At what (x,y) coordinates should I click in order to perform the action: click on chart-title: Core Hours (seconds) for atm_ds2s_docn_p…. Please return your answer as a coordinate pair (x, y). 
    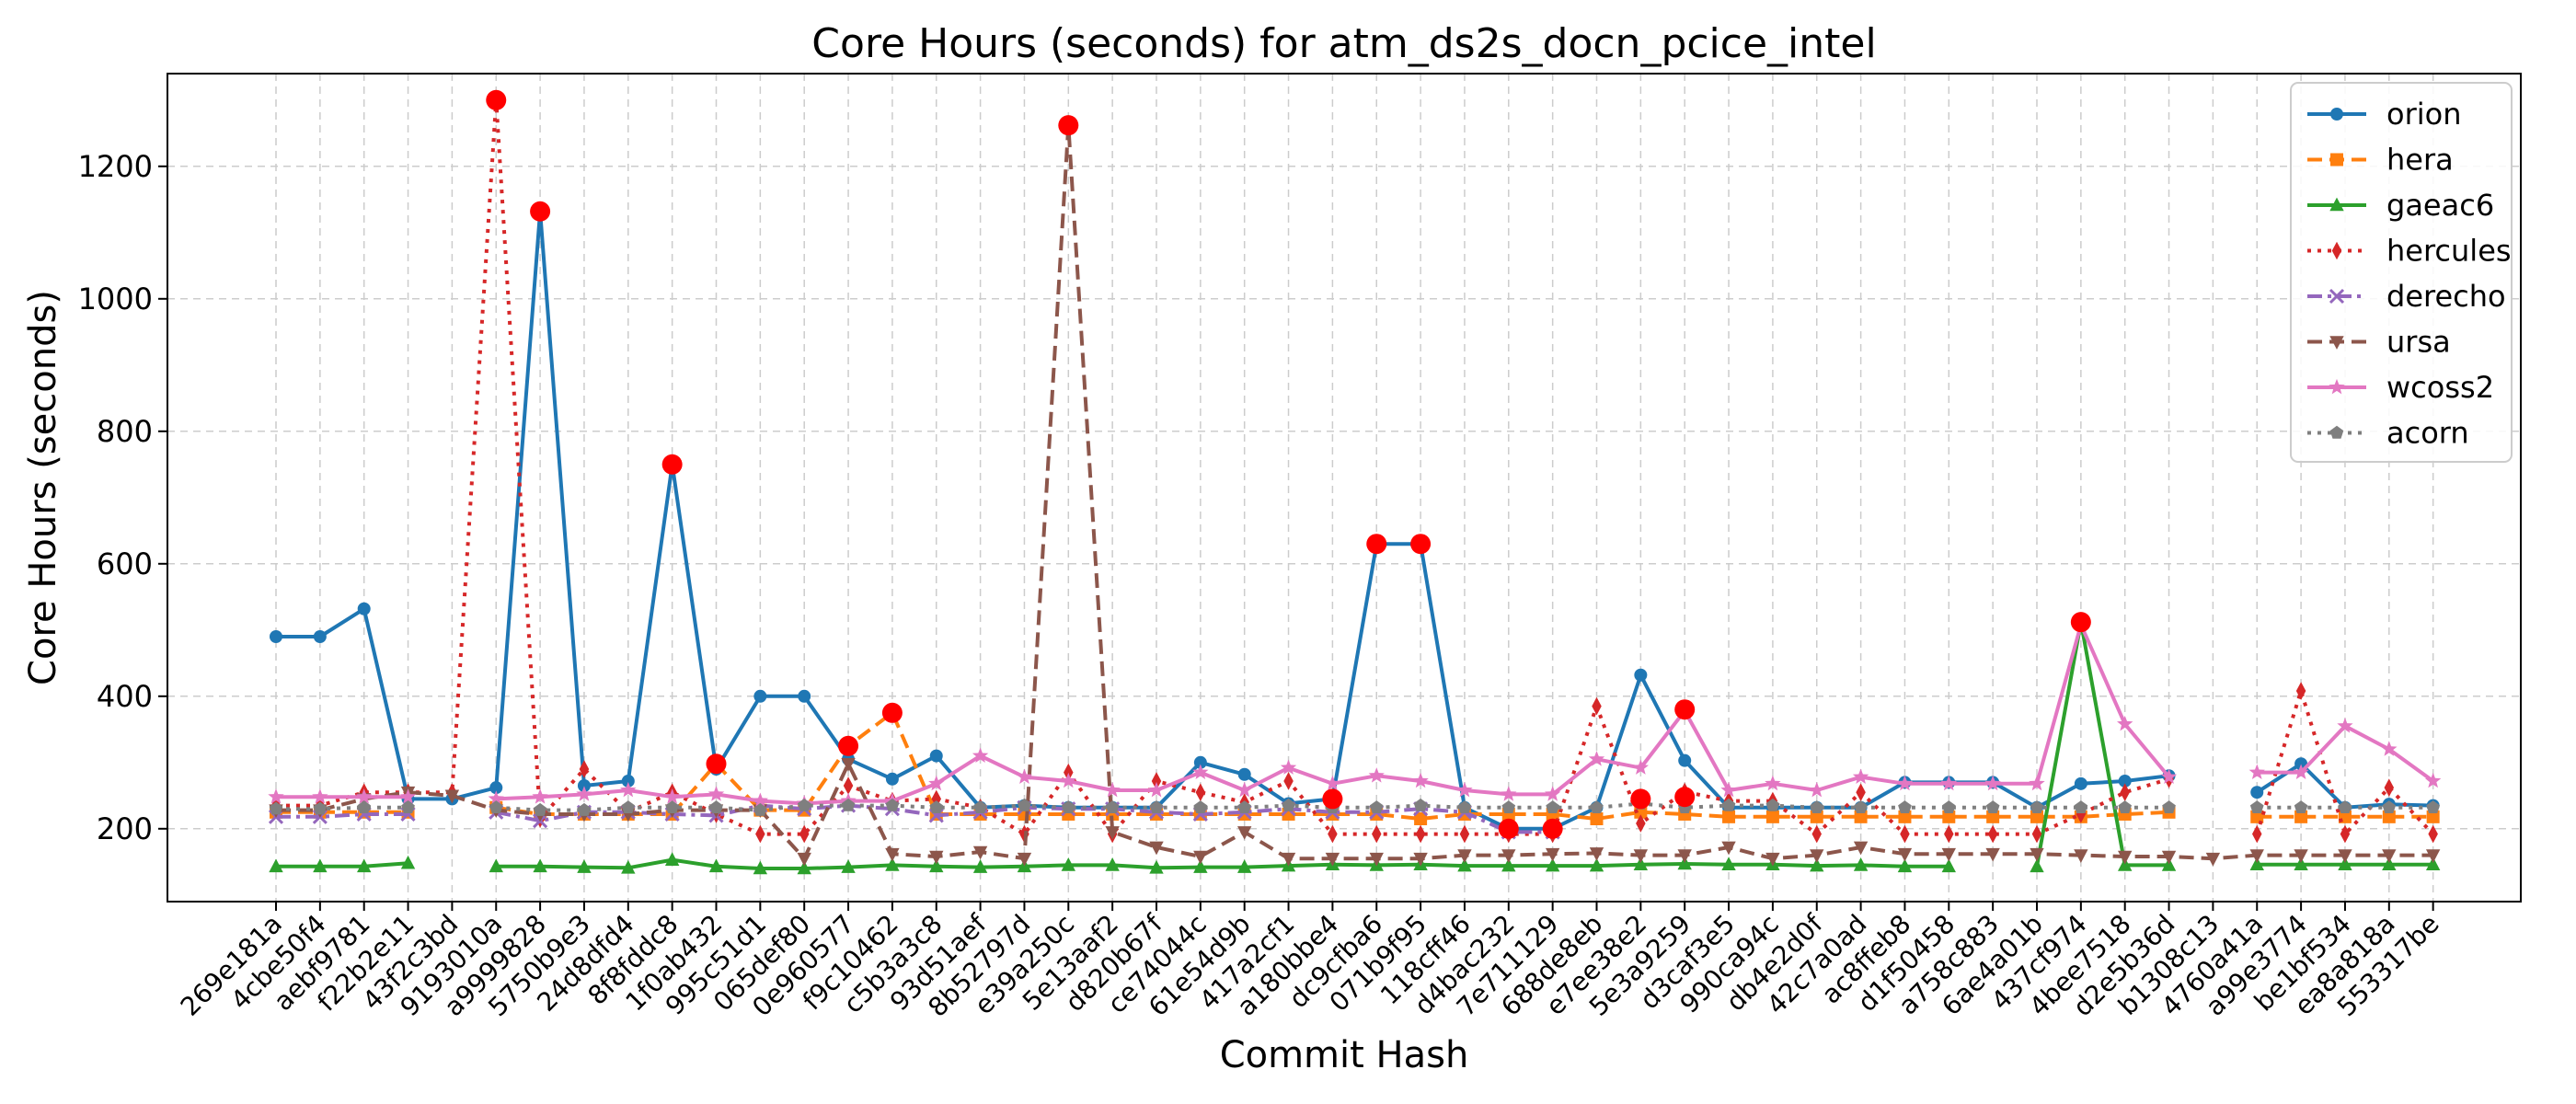
    Looking at the image, I should click on (1343, 43).